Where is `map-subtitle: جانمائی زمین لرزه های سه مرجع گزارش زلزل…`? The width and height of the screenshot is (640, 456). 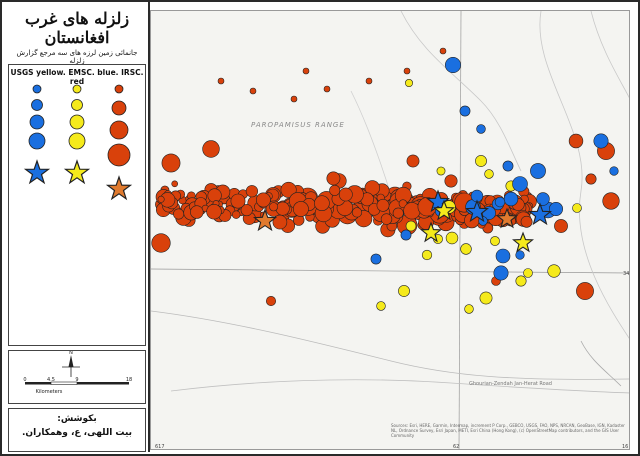
map-subtitle: جانمائی زمین لرزه های سه مرجع گزارش زلزل… is located at coordinates (77, 57).